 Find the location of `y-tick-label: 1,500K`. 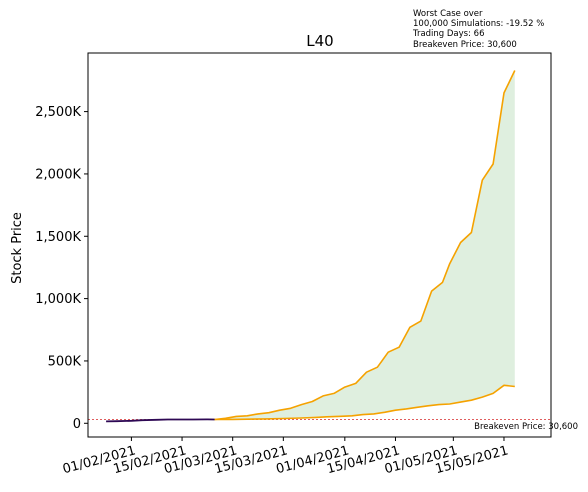

y-tick-label: 1,500K is located at coordinates (58, 237).